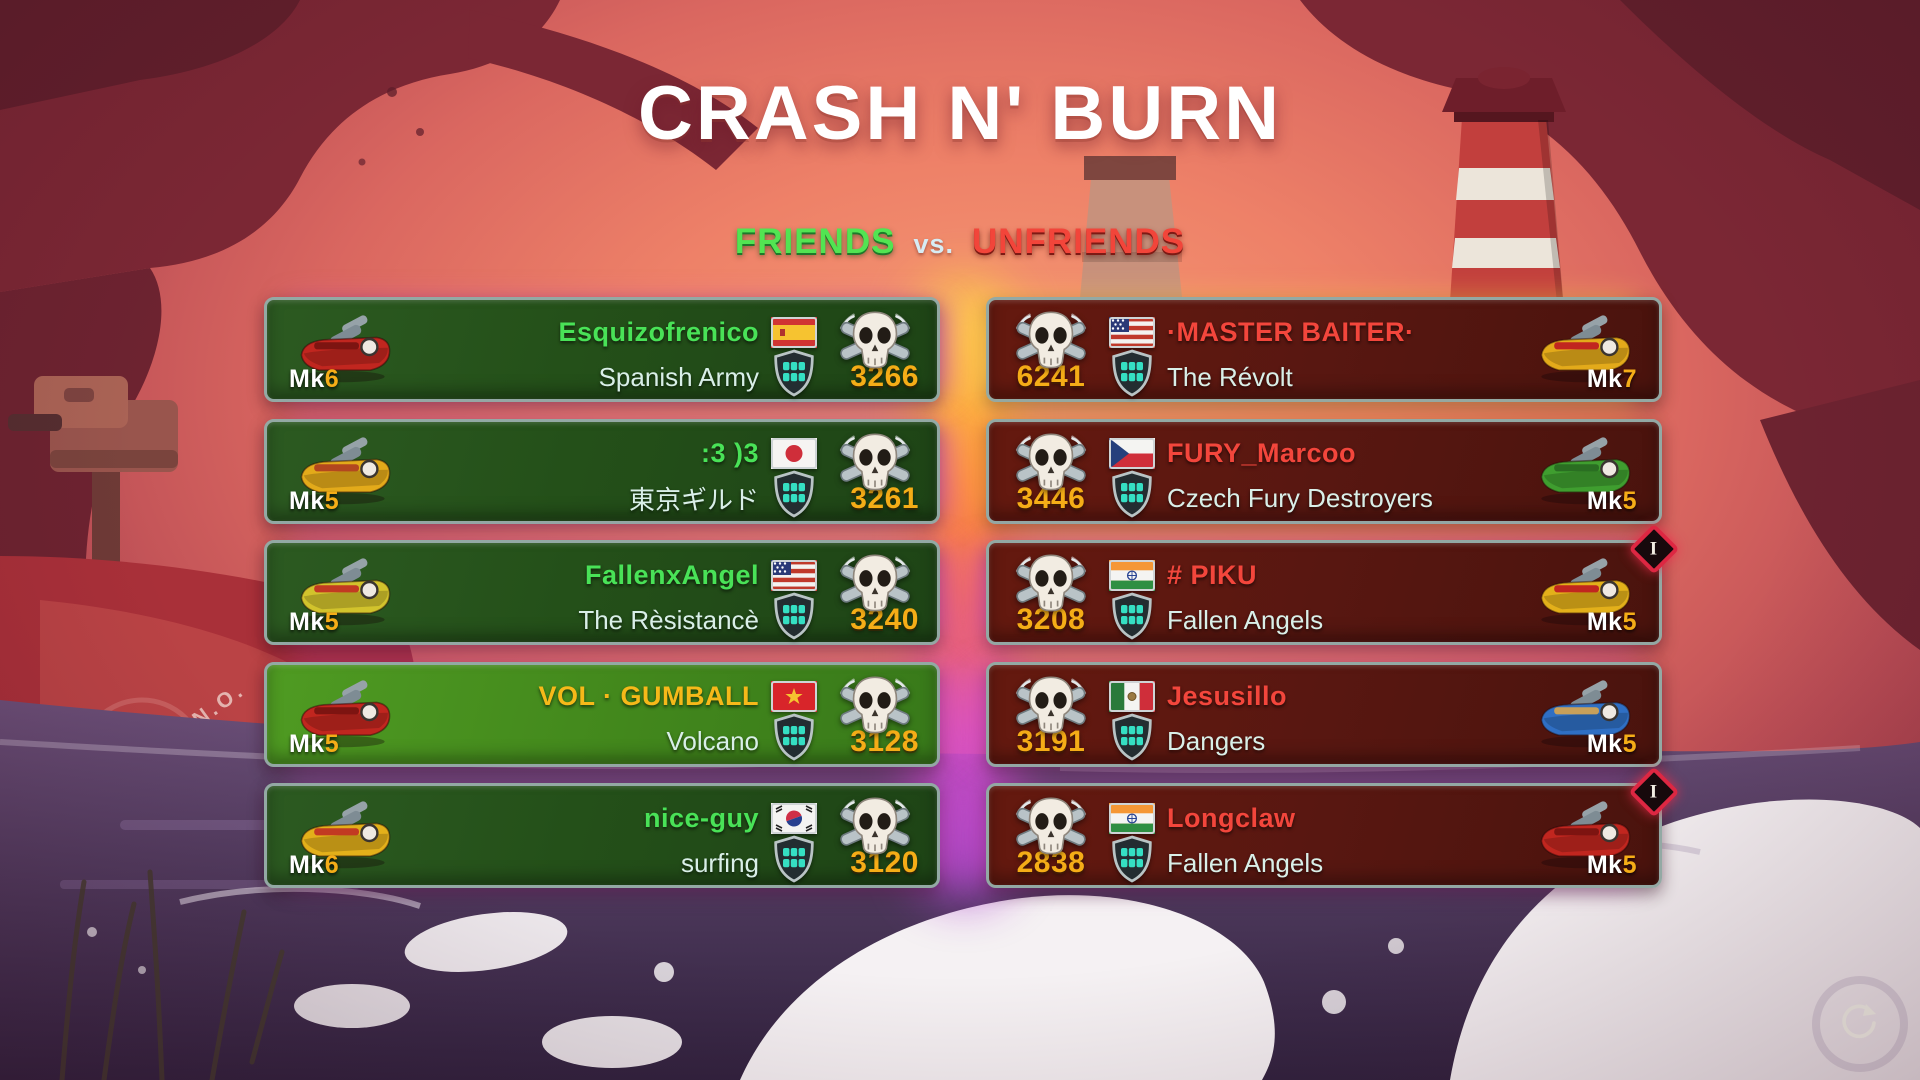 The image size is (1920, 1080). What do you see at coordinates (658, 331) in the screenshot?
I see `player-name: Esquizofrenico` at bounding box center [658, 331].